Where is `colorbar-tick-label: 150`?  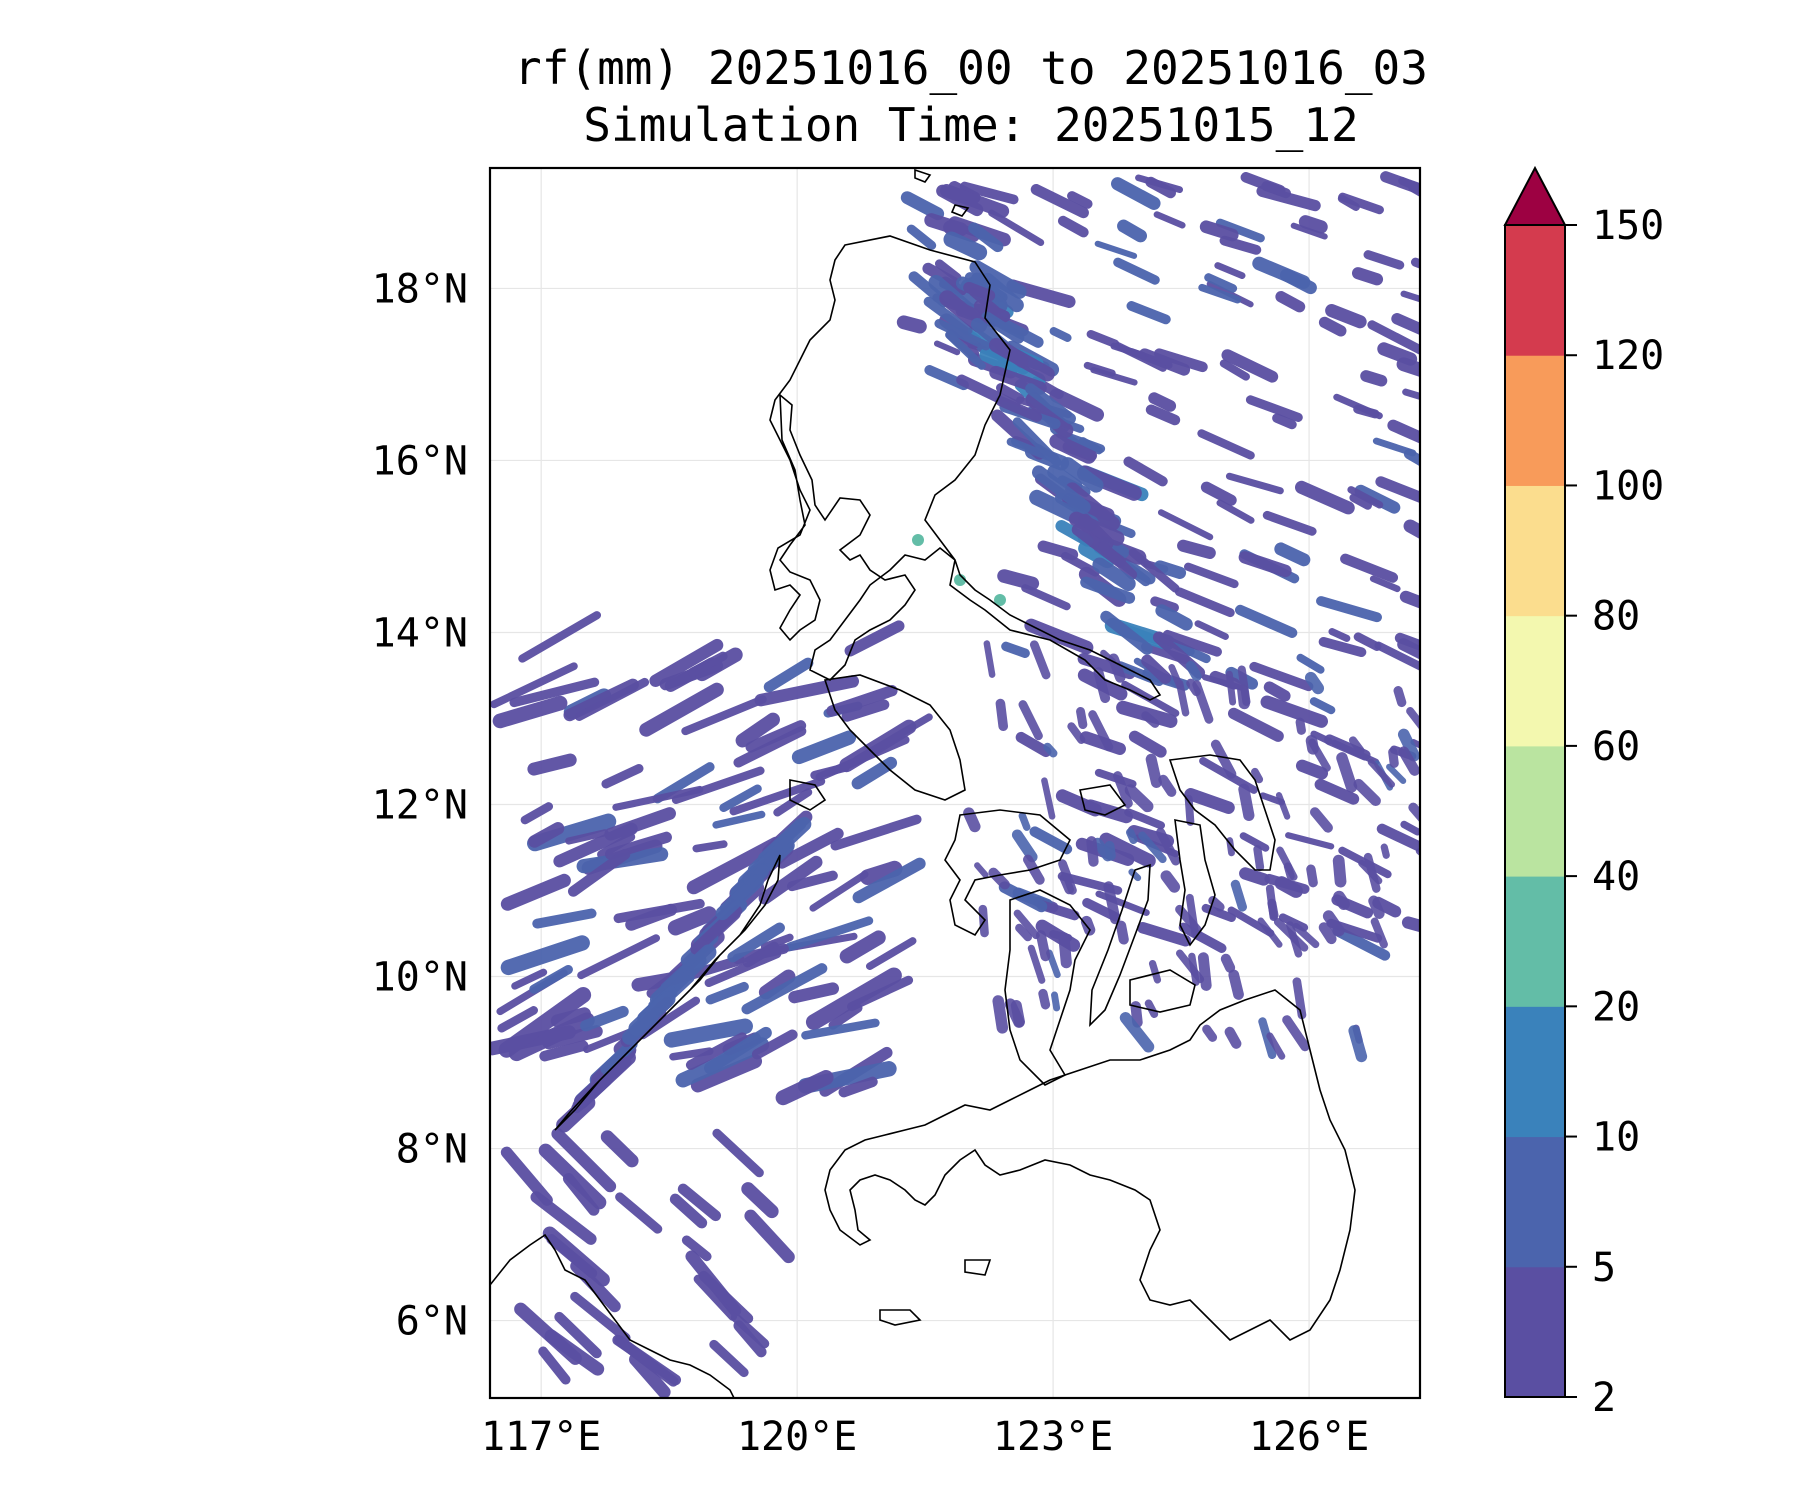
colorbar-tick-label: 150 is located at coordinates (1628, 226).